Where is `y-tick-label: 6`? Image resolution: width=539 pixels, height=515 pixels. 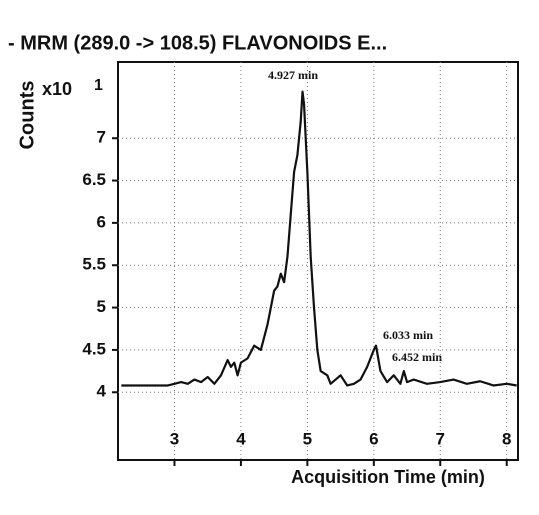 y-tick-label: 6 is located at coordinates (101, 221).